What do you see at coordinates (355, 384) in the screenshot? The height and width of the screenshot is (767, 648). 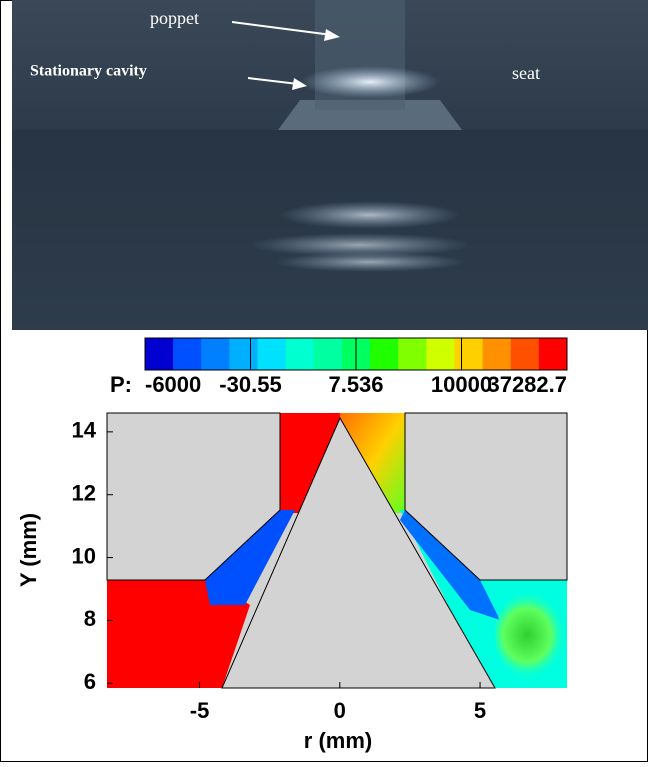 I see `colorbar-tick-label: 7.536` at bounding box center [355, 384].